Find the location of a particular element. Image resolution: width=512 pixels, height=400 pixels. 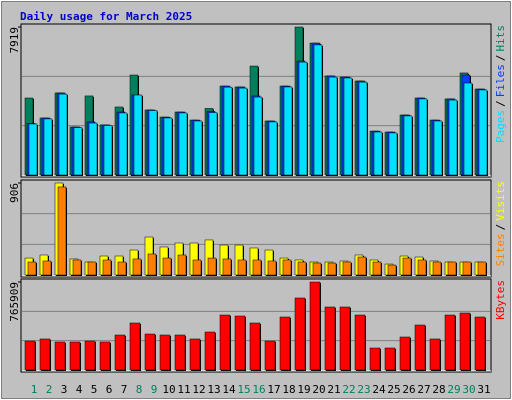

x-tick-label: 16 is located at coordinates (258, 389).